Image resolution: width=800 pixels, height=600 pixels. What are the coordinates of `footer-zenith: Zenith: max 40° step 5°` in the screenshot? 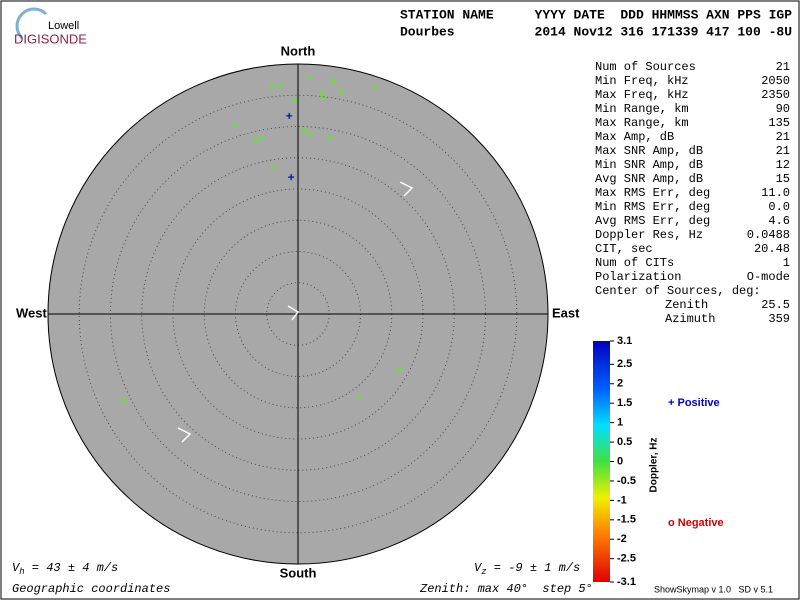 It's located at (506, 589).